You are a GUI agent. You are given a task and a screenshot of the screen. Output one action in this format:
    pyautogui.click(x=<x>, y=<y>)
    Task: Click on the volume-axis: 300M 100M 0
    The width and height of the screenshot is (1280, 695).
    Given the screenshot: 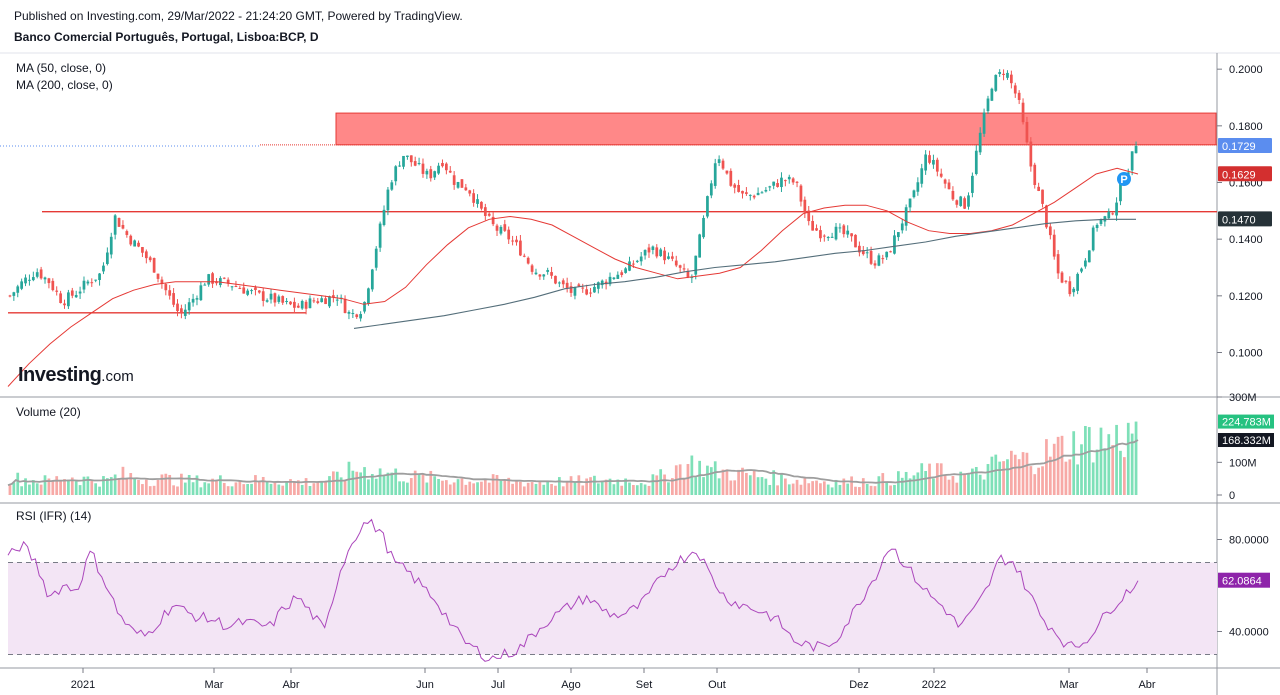 What is the action you would take?
    pyautogui.click(x=1237, y=447)
    